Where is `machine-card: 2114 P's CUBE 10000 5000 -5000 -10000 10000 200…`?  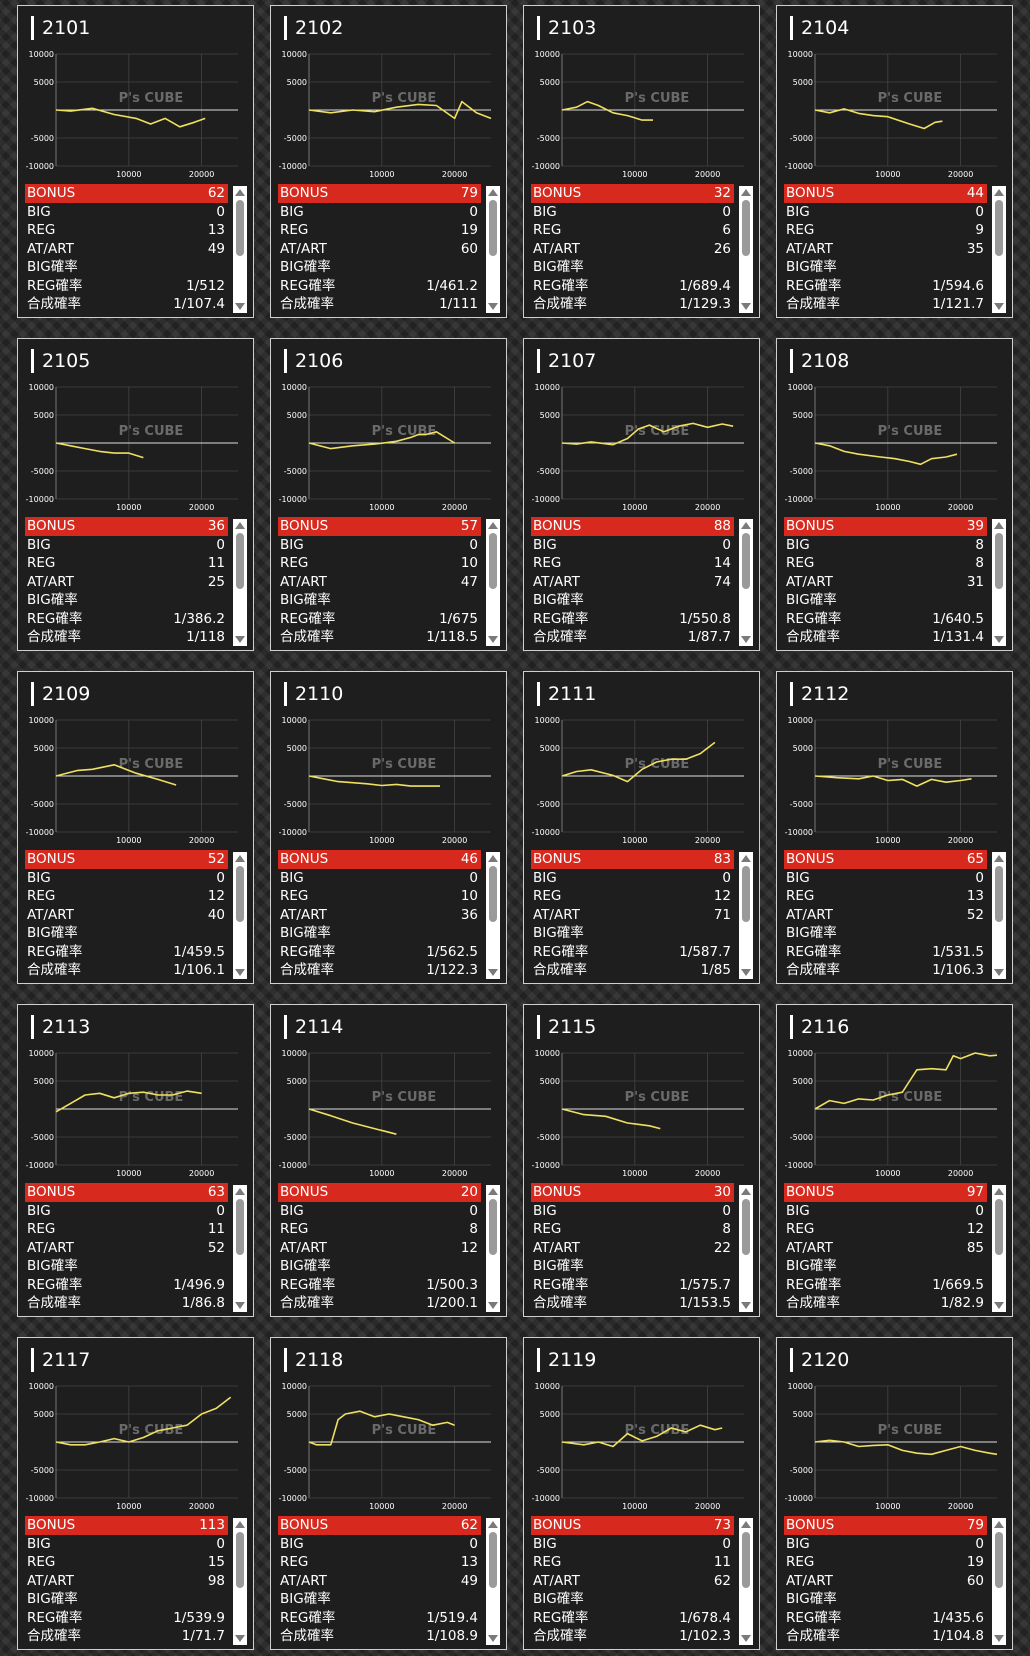 machine-card: 2114 P's CUBE 10000 5000 -5000 -10000 10000 200… is located at coordinates (388, 1160).